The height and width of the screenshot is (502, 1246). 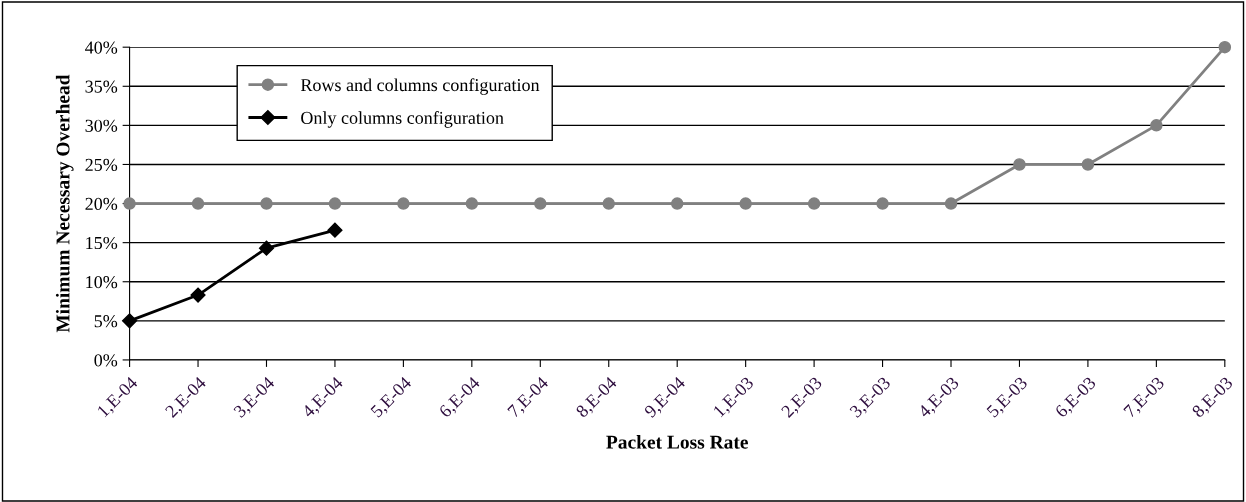 I want to click on y-tick-label: 30%, so click(x=101, y=125).